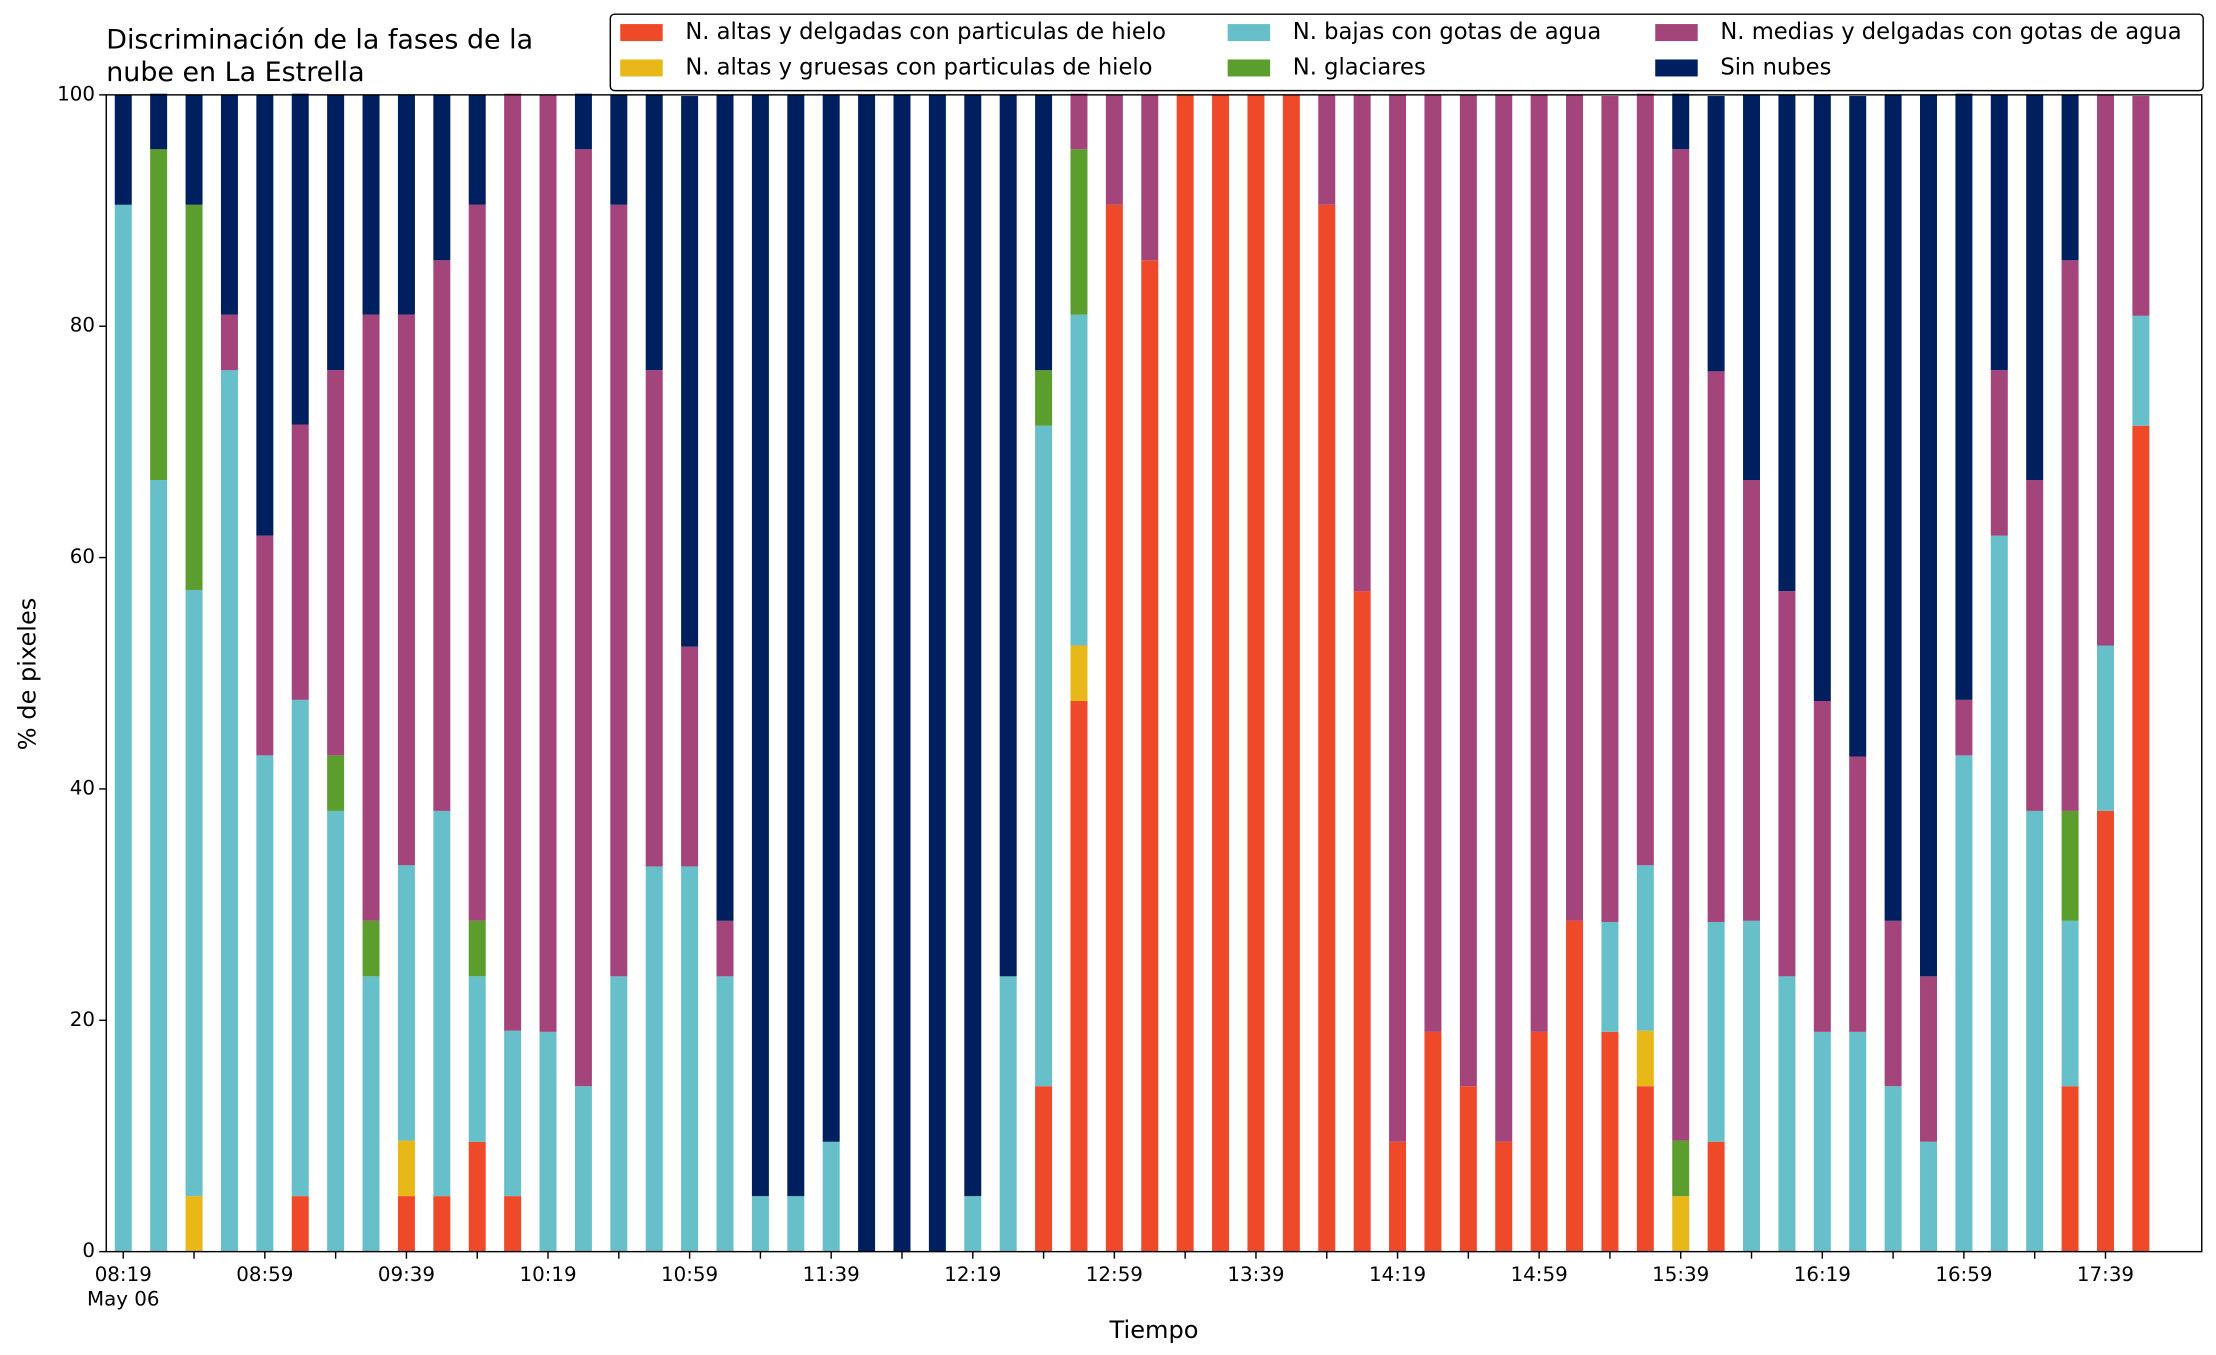  What do you see at coordinates (27, 674) in the screenshot?
I see `y-axis-label: % de pixeles` at bounding box center [27, 674].